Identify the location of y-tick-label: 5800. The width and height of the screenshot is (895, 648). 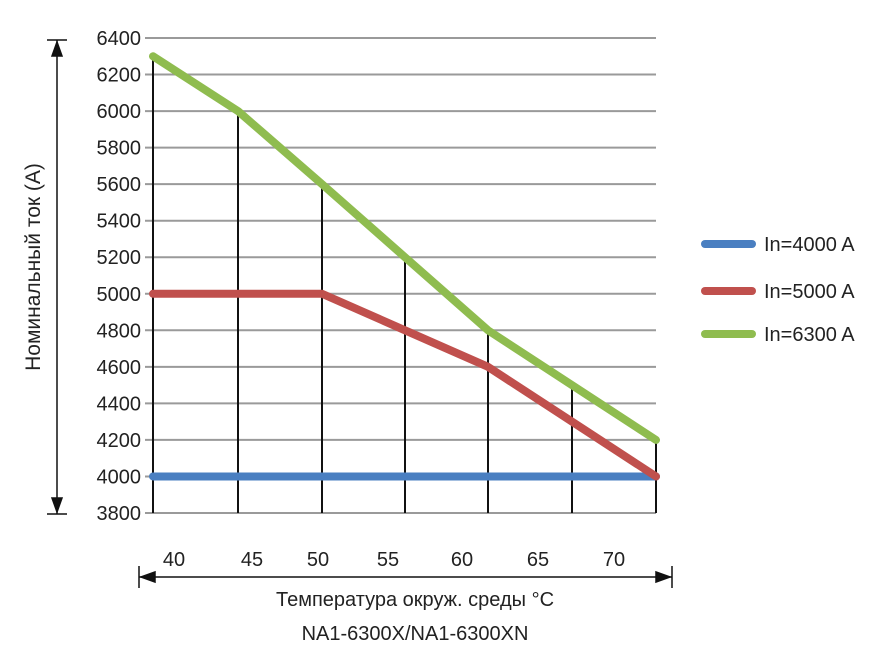
(119, 149).